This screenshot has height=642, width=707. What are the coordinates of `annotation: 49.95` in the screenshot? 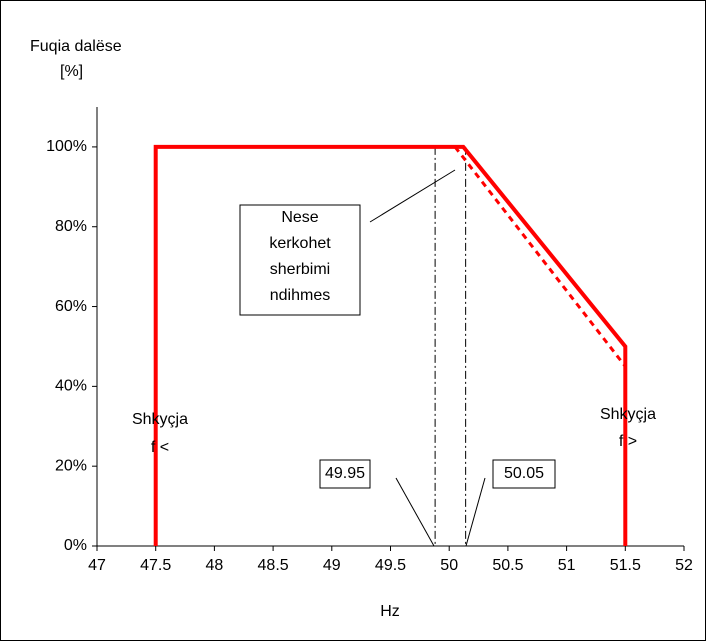 It's located at (345, 473).